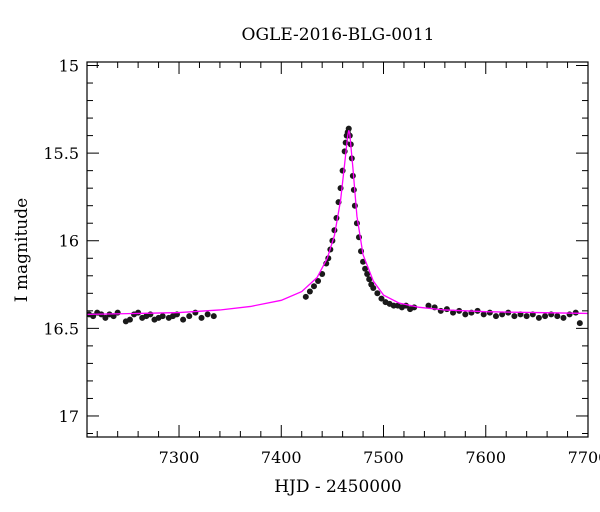  What do you see at coordinates (179, 457) in the screenshot?
I see `x-tick-label: 7300` at bounding box center [179, 457].